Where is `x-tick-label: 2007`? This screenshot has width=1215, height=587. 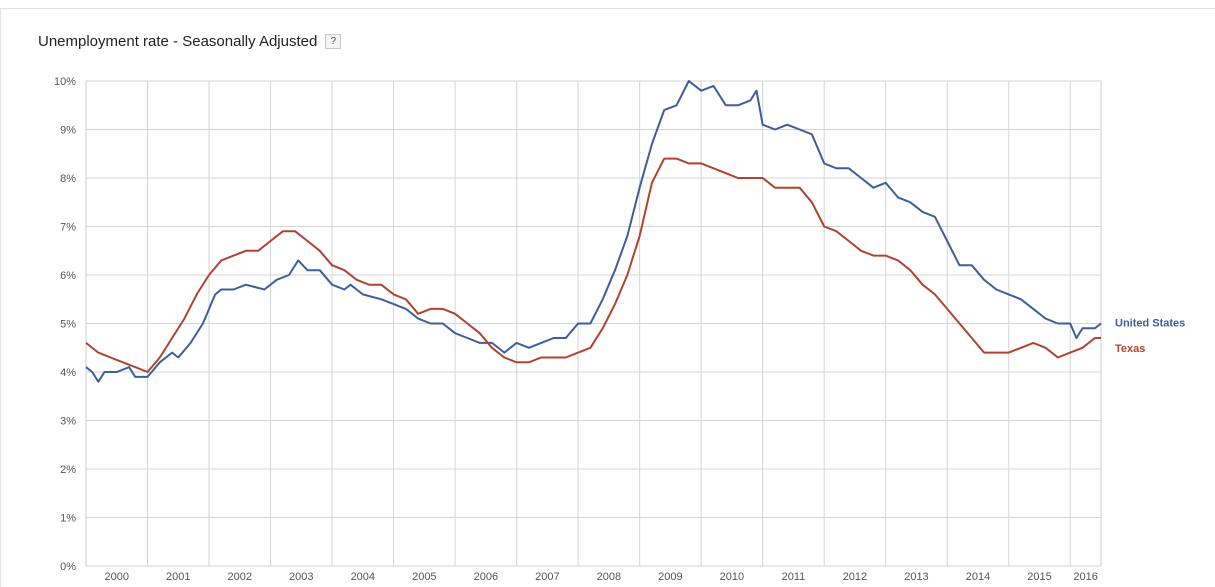
x-tick-label: 2007 is located at coordinates (547, 577).